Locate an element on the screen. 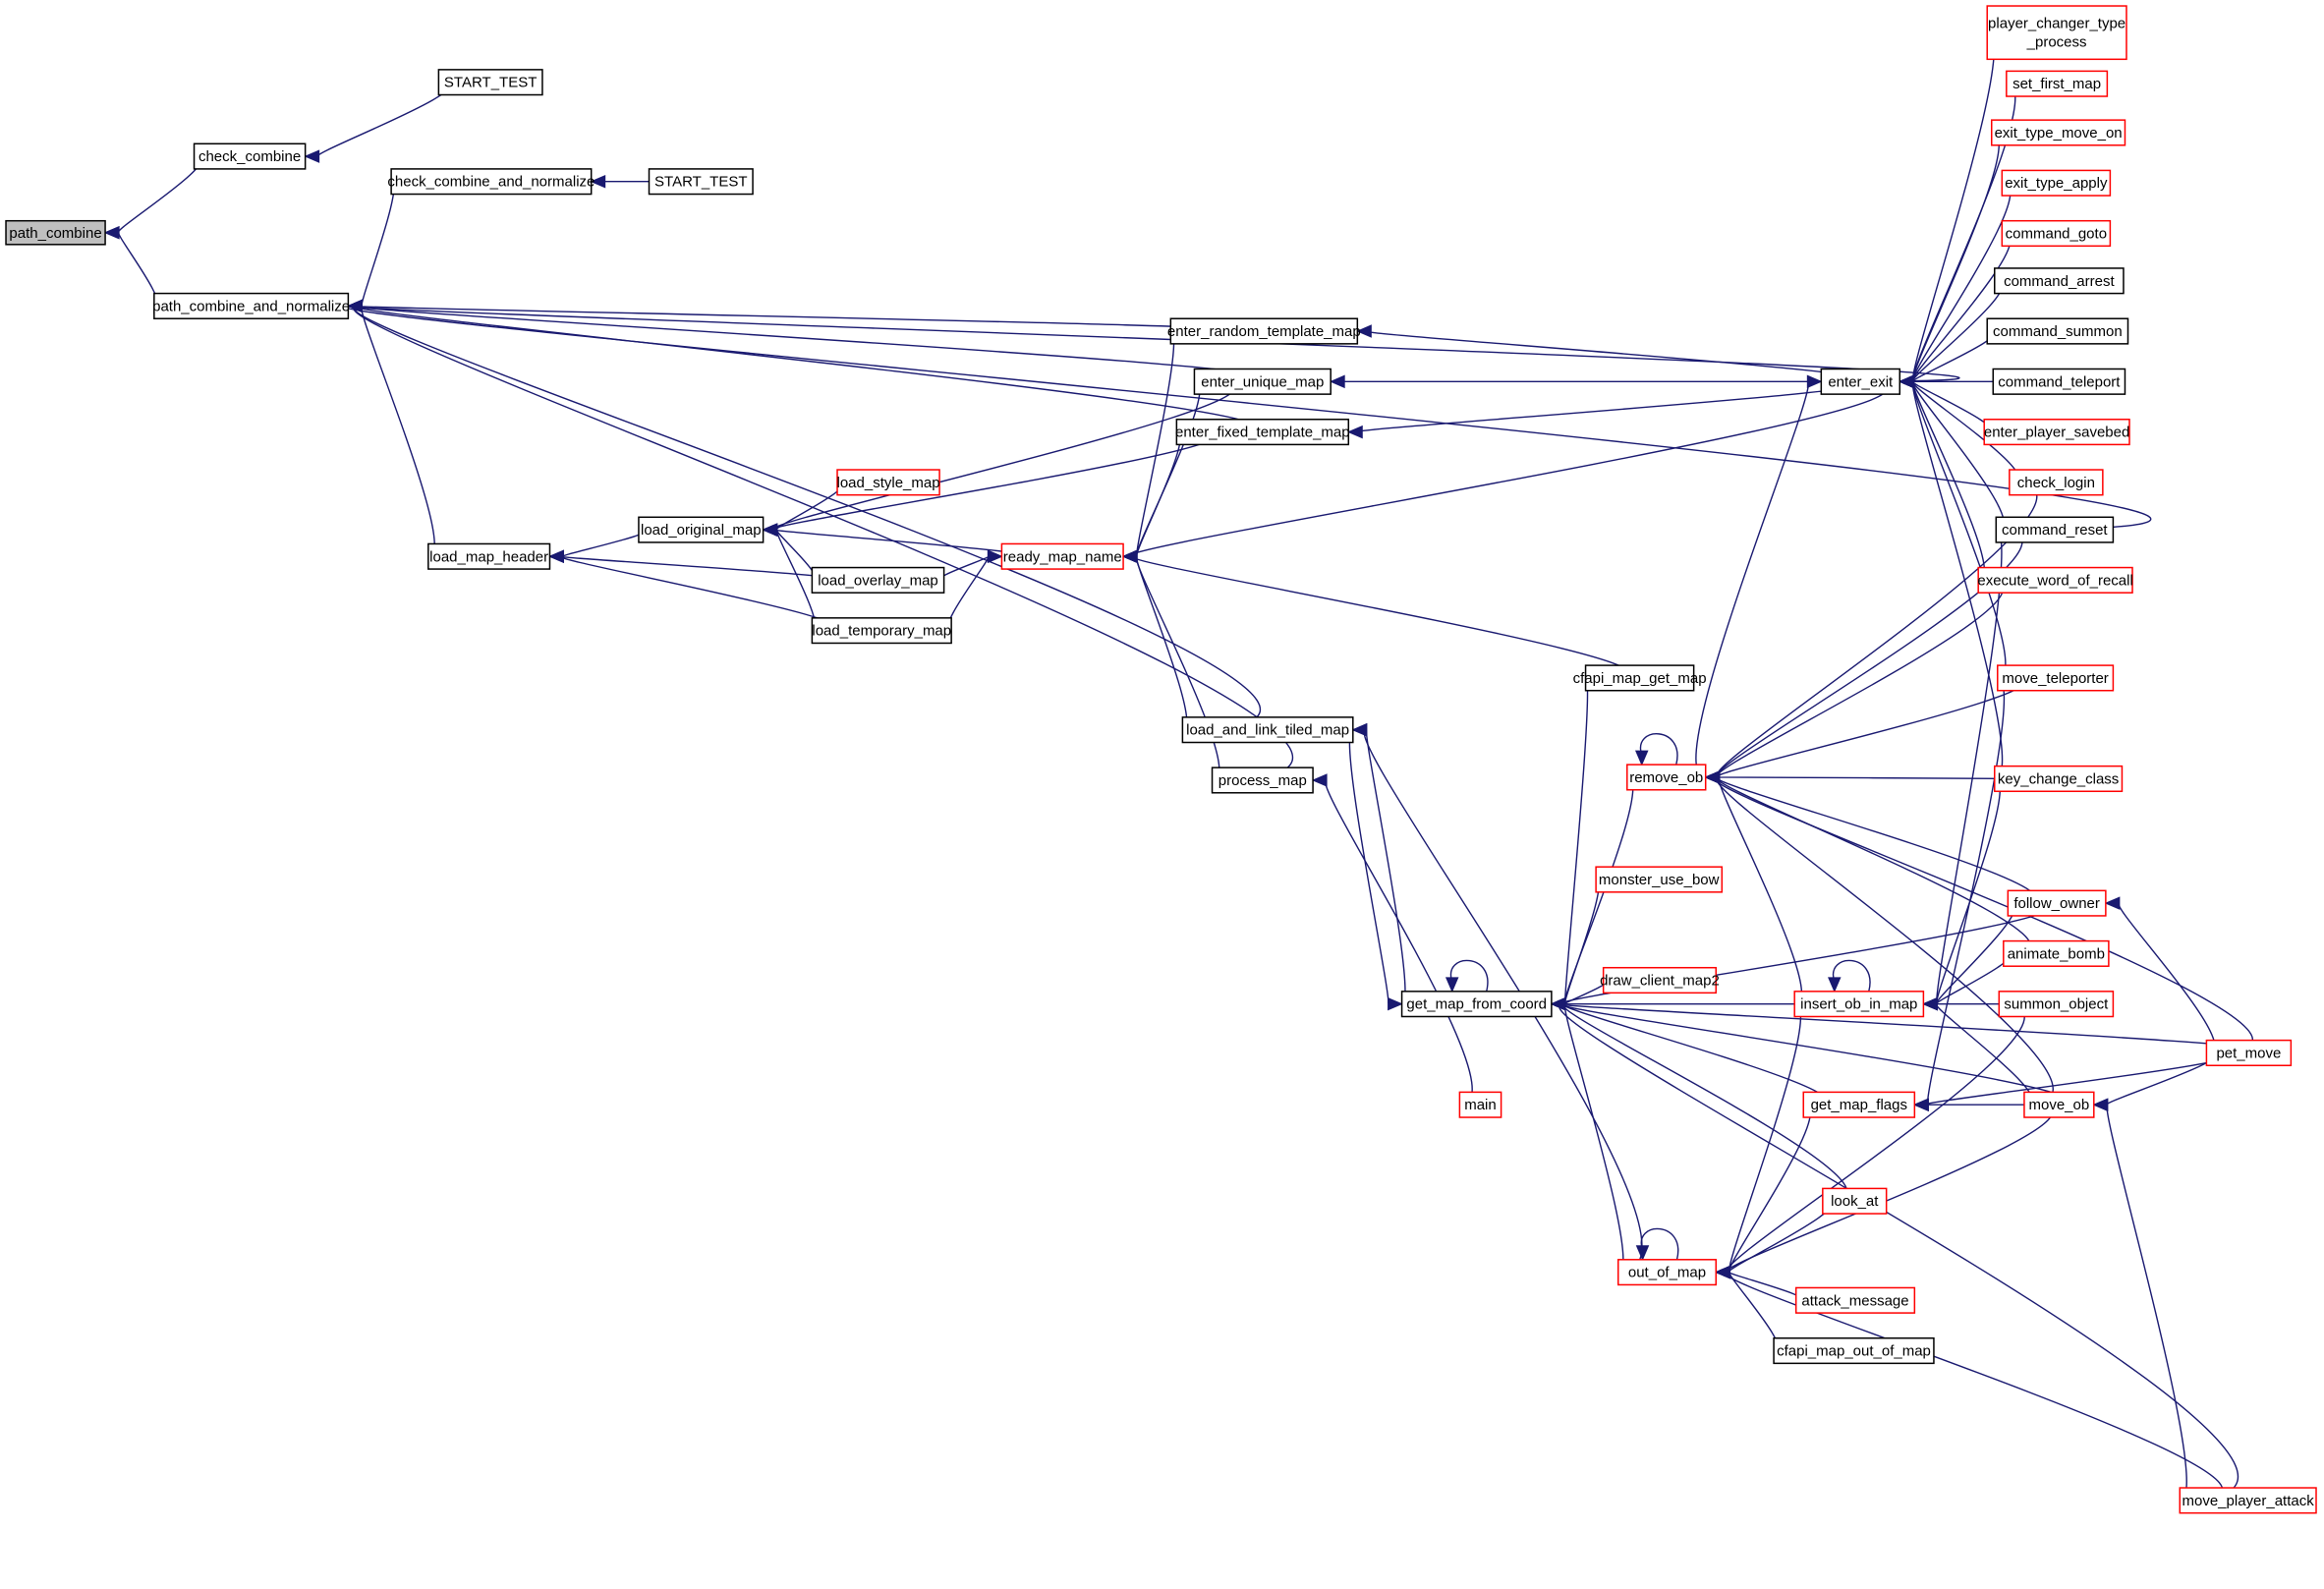  edge-follow_owner-to-remove_ob is located at coordinates (1870, 837).